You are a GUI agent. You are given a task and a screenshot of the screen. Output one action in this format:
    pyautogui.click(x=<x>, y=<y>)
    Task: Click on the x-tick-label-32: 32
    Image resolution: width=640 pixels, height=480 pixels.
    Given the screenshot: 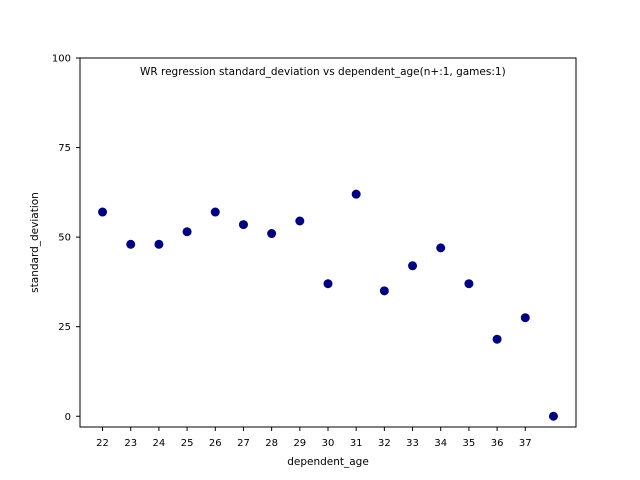 What is the action you would take?
    pyautogui.click(x=384, y=443)
    